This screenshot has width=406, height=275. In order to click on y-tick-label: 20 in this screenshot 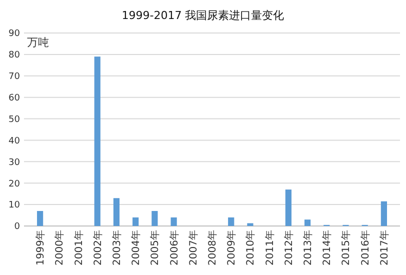, I will do `click(14, 184)`.